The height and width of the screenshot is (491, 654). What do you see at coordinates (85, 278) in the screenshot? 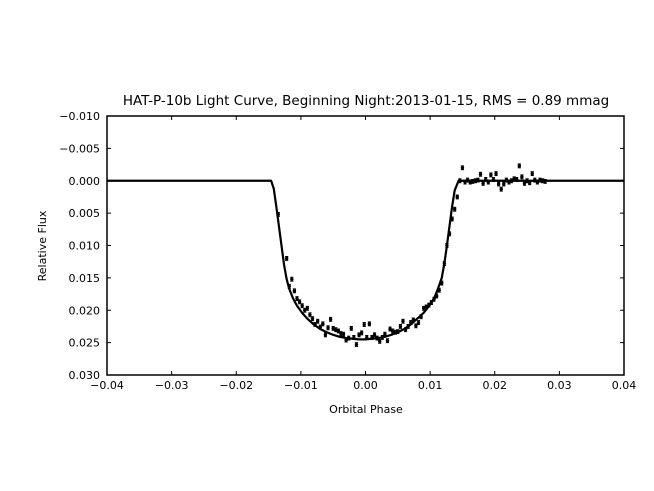
I see `y-tick-label: 0.015` at bounding box center [85, 278].